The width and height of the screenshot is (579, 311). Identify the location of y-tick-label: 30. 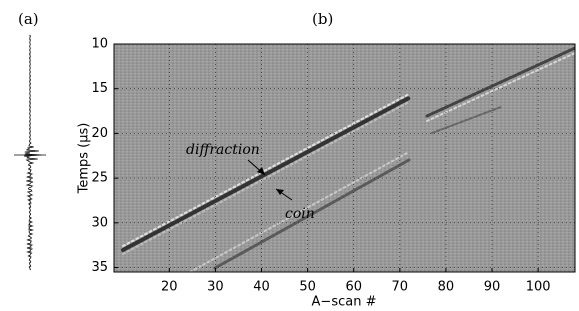
(99, 222).